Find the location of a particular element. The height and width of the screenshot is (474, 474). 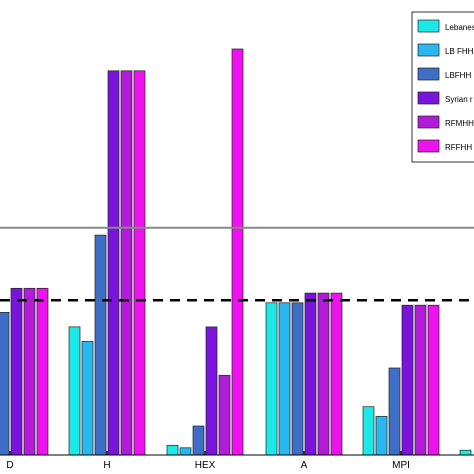

legend-box is located at coordinates (442, 87).